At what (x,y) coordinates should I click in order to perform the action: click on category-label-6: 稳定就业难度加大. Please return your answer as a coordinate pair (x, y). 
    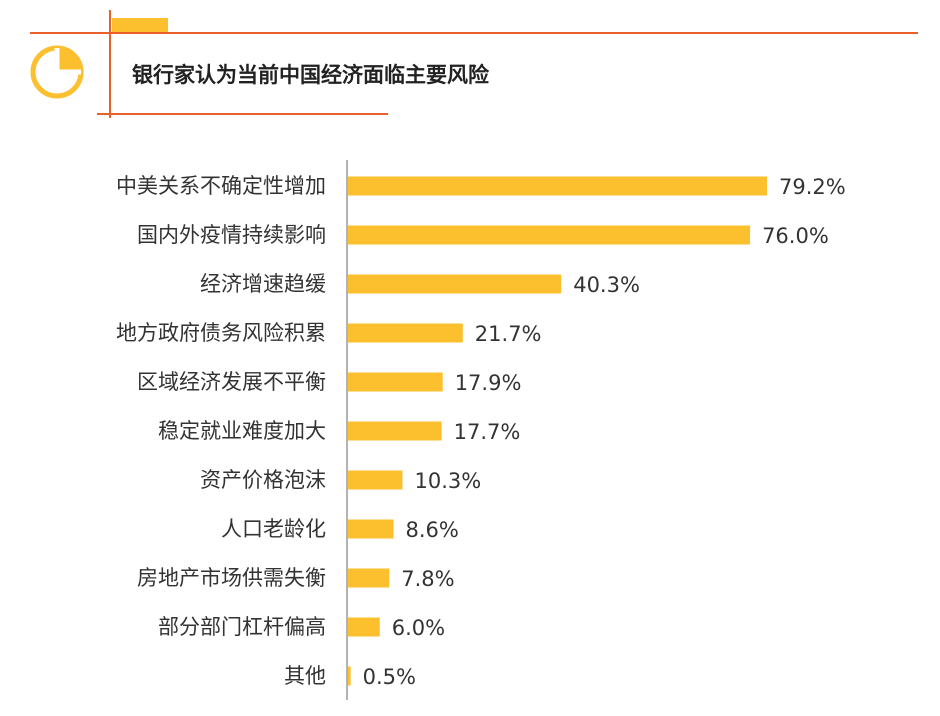
    Looking at the image, I should click on (242, 431).